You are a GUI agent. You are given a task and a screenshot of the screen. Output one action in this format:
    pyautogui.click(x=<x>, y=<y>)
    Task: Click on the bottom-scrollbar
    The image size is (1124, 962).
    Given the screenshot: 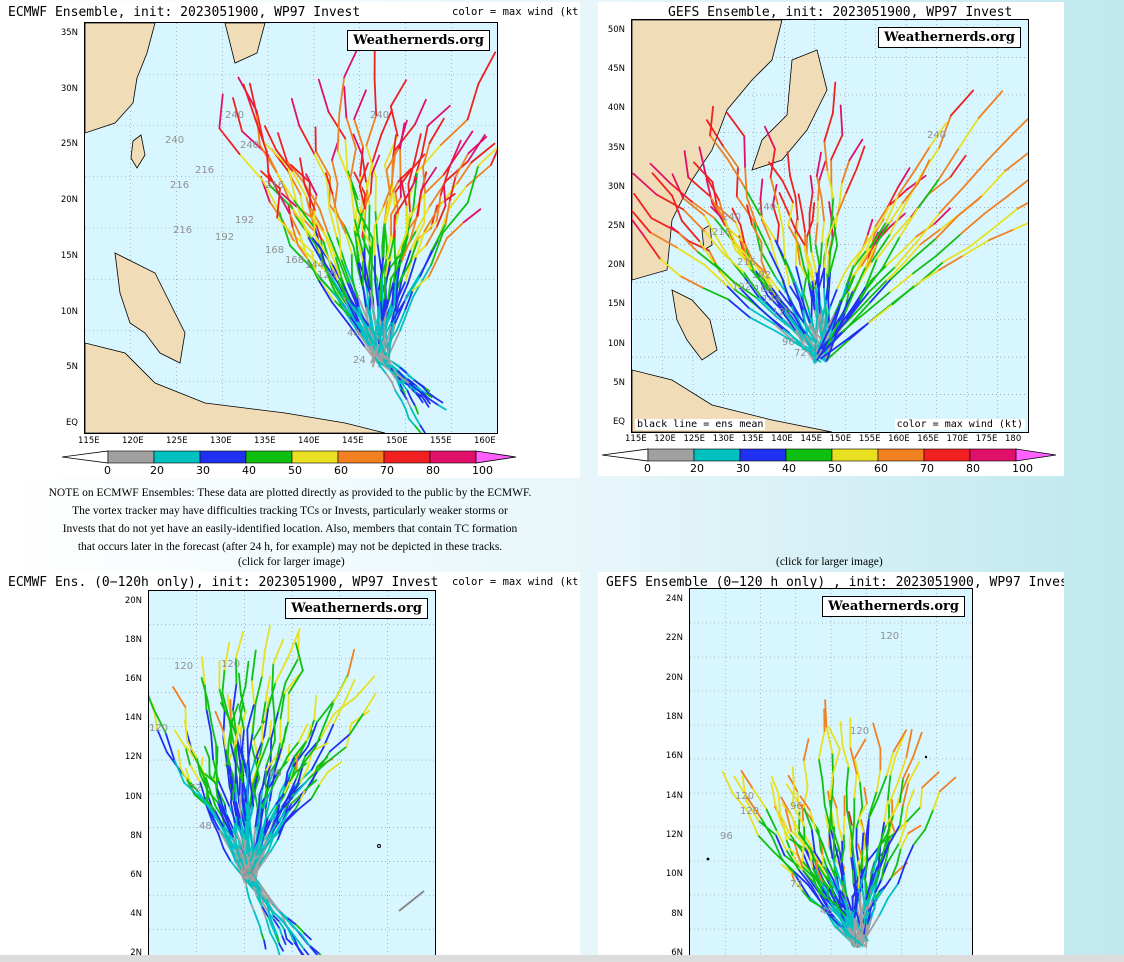 What is the action you would take?
    pyautogui.click(x=562, y=958)
    